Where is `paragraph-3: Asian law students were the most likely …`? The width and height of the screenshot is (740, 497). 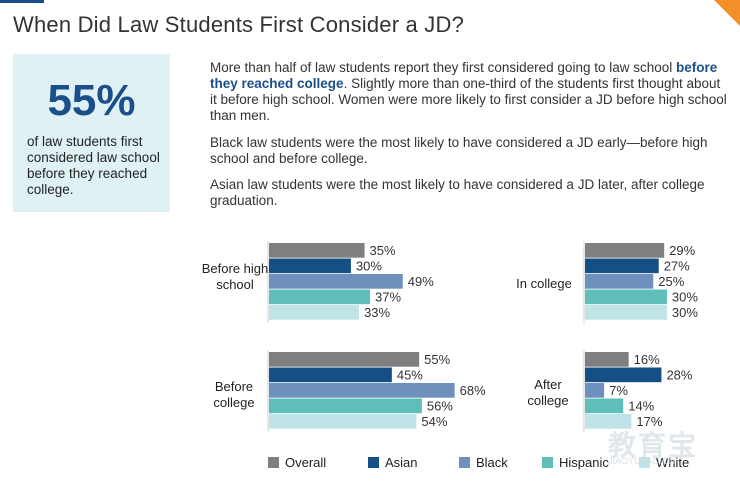 paragraph-3: Asian law students were the most likely … is located at coordinates (457, 192).